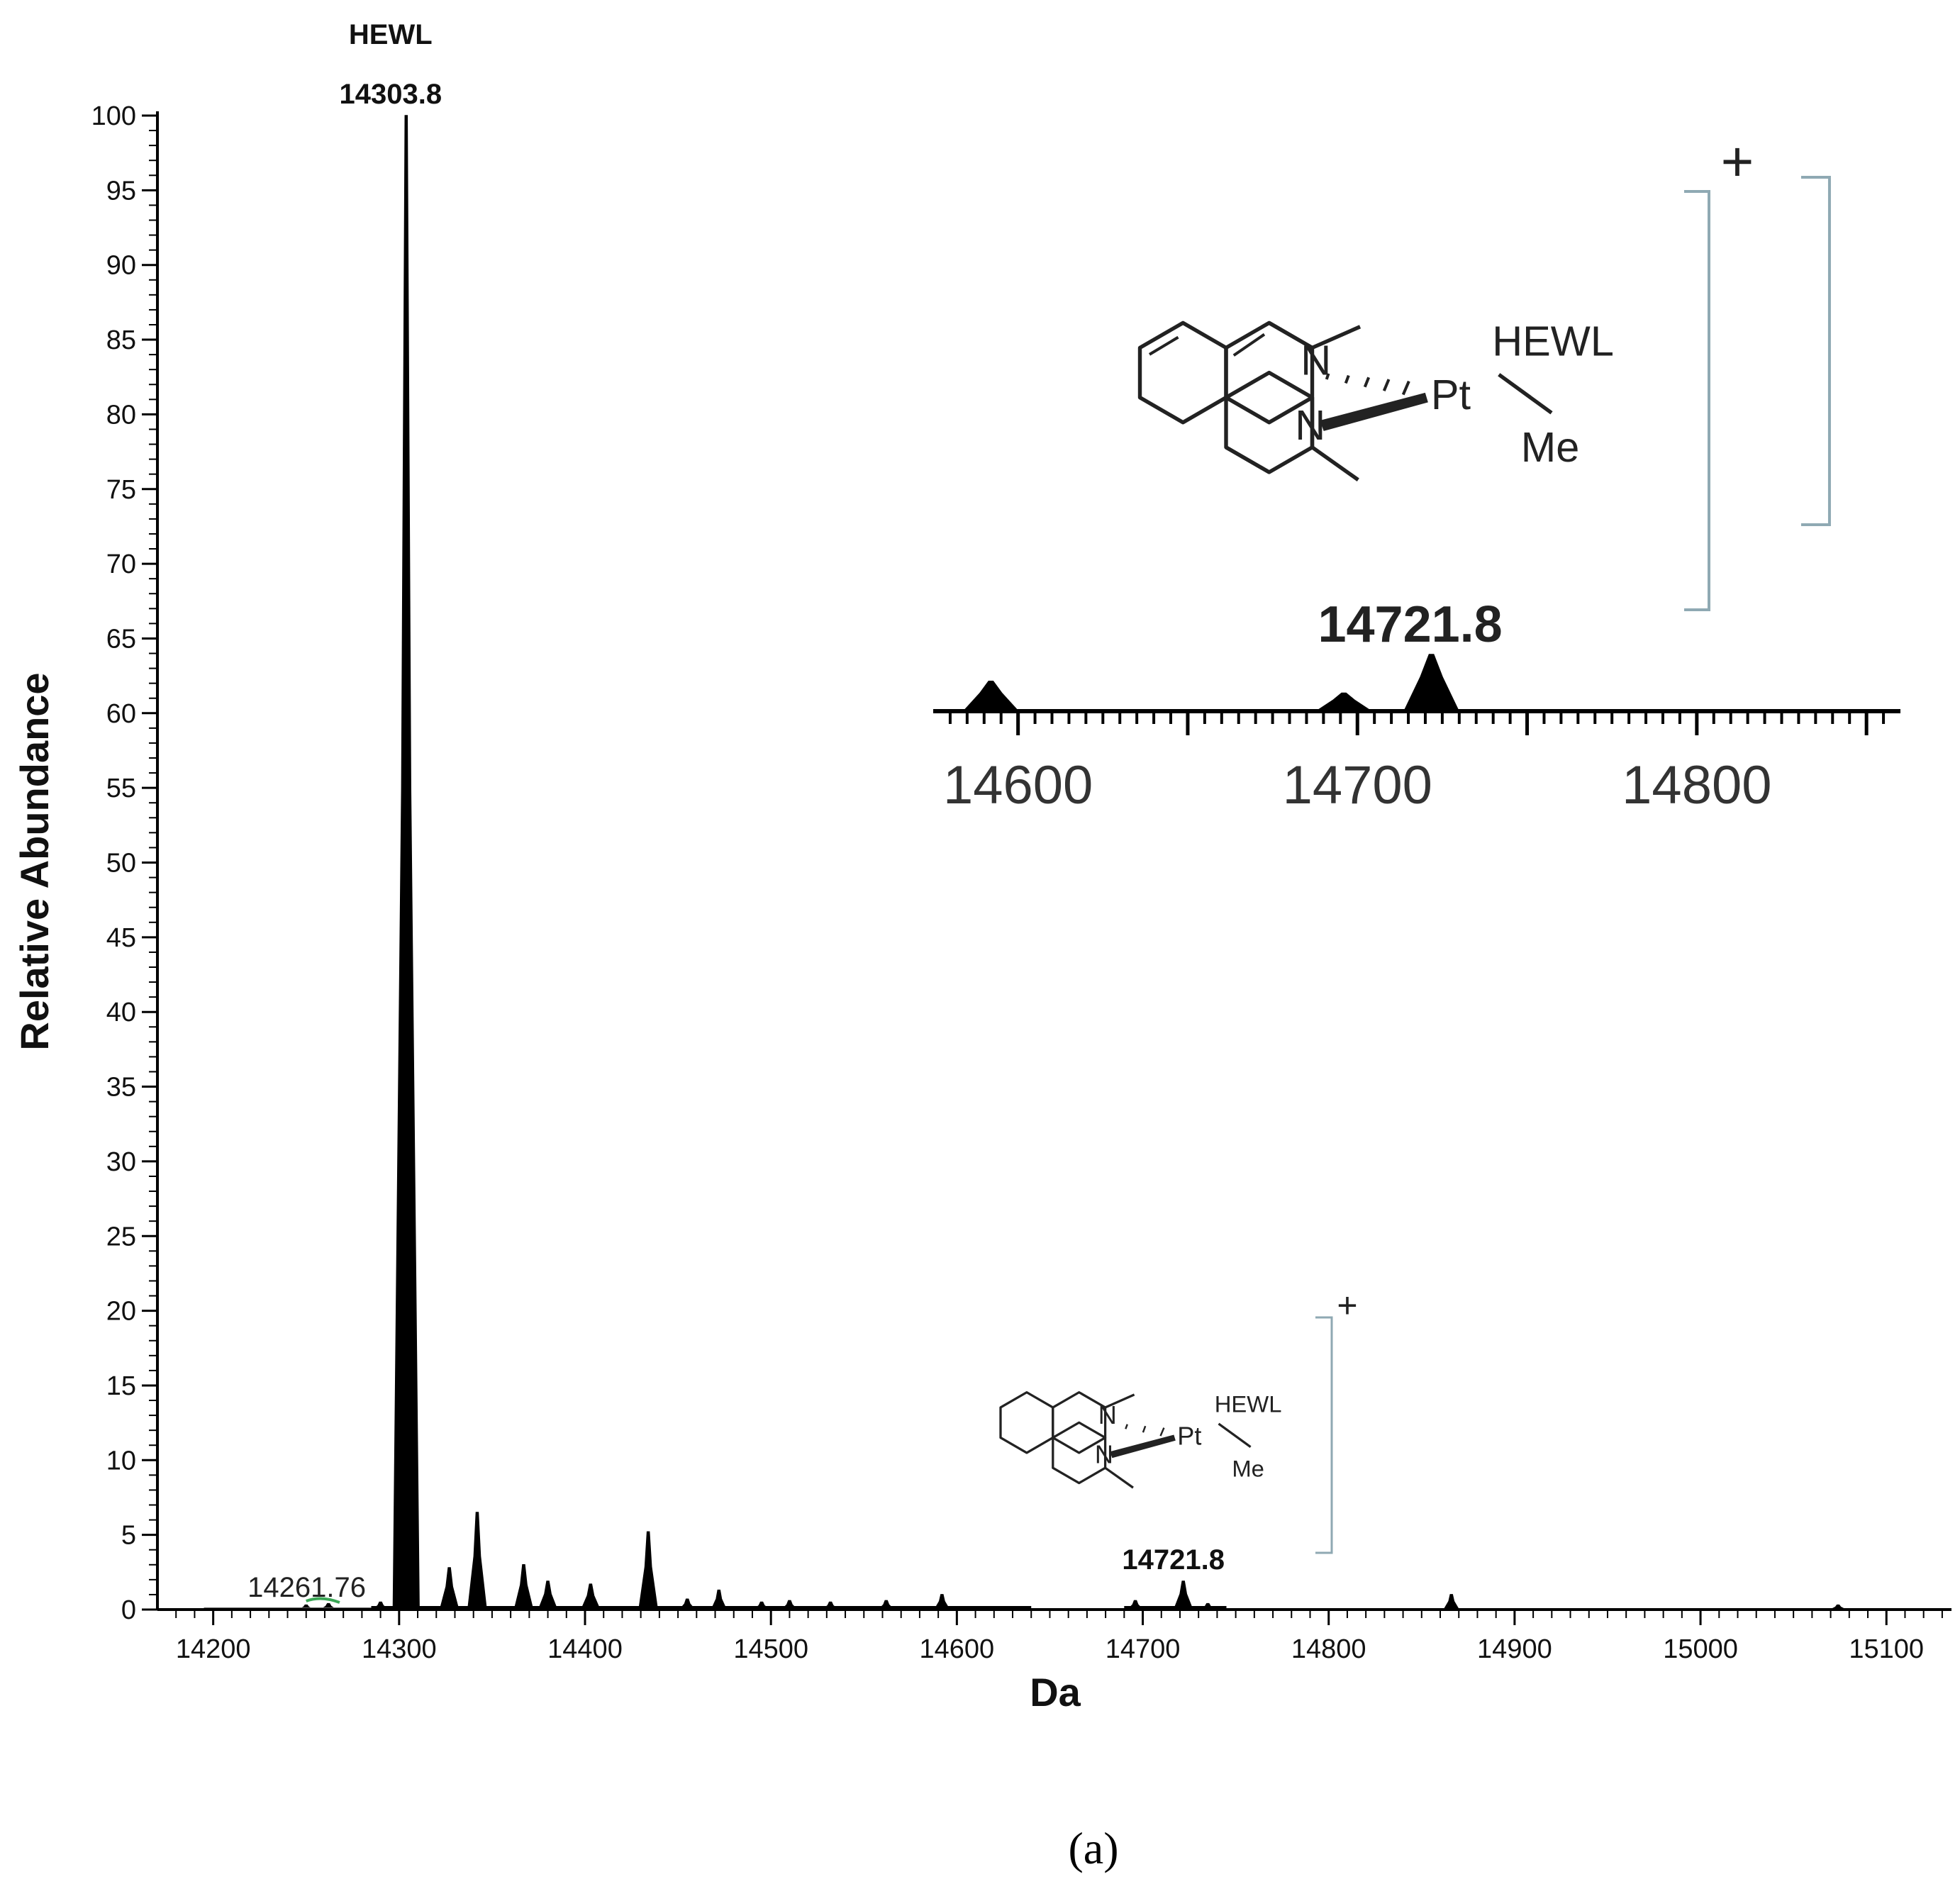 This screenshot has height=1879, width=1960. Describe the element at coordinates (1737, 161) in the screenshot. I see `charge-large-label: +` at that location.